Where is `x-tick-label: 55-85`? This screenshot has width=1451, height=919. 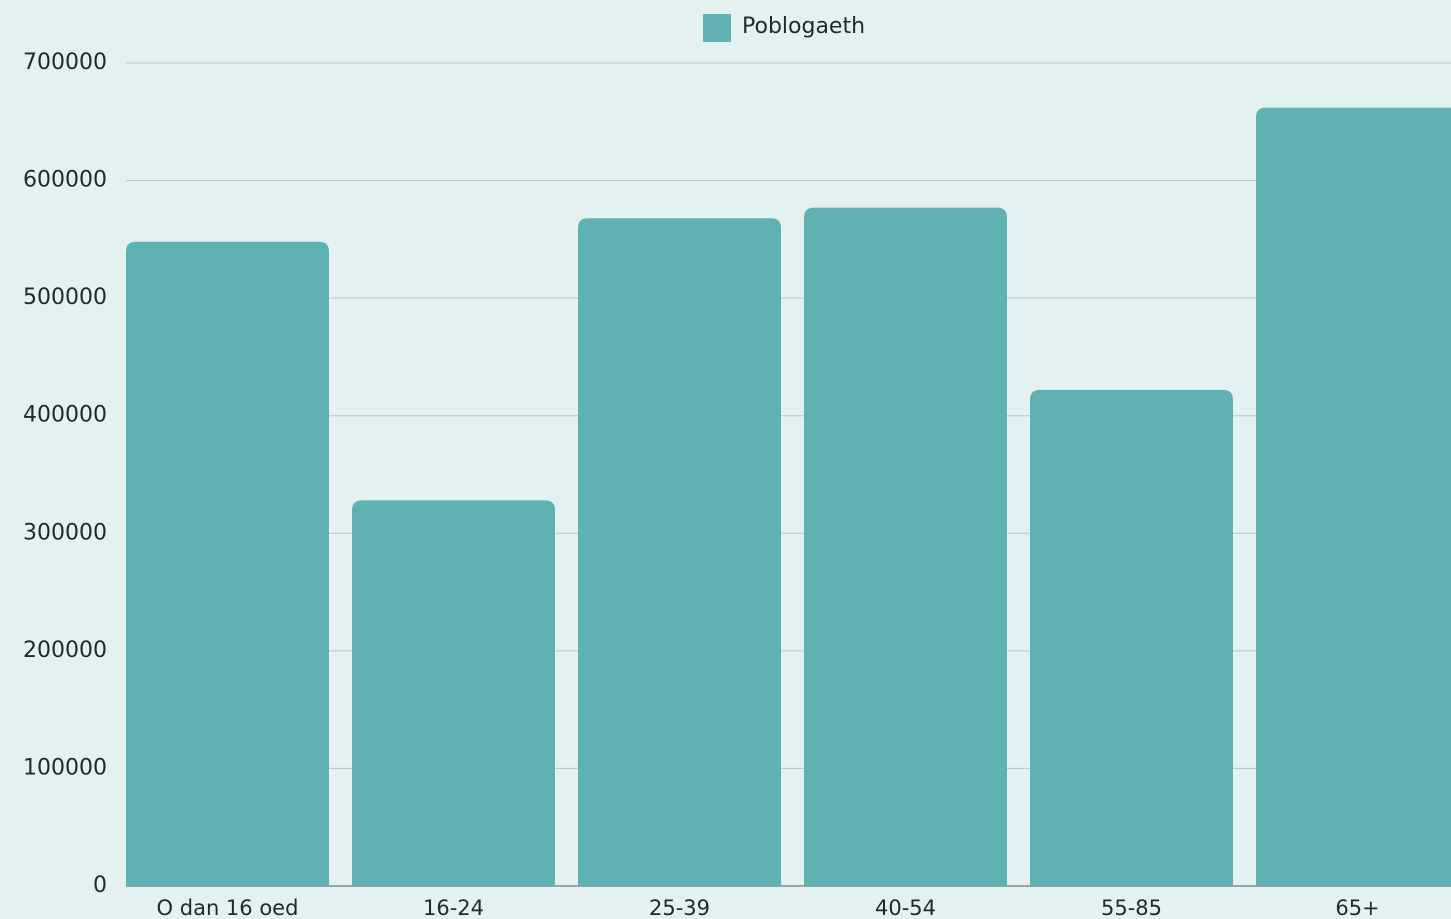 x-tick-label: 55-85 is located at coordinates (1131, 907).